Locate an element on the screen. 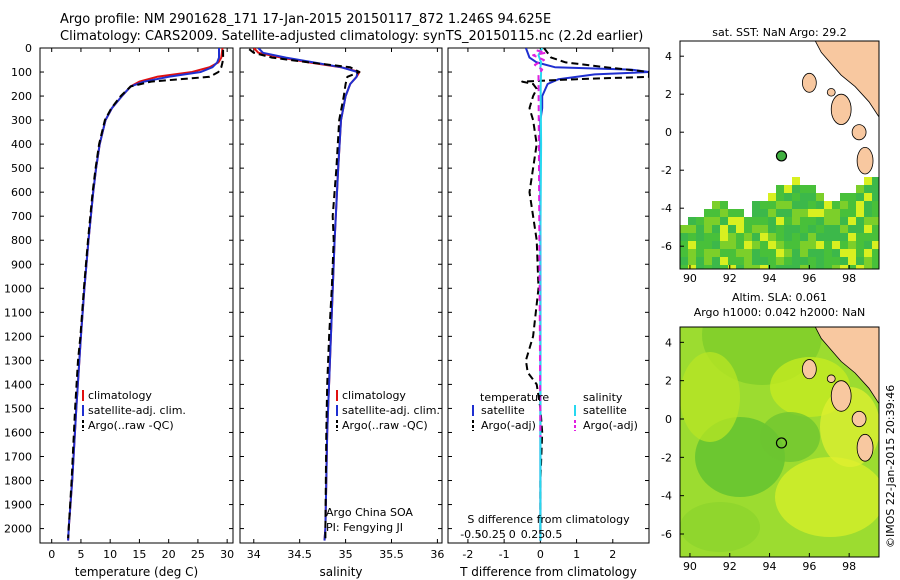  sla-blob is located at coordinates (827, 497).